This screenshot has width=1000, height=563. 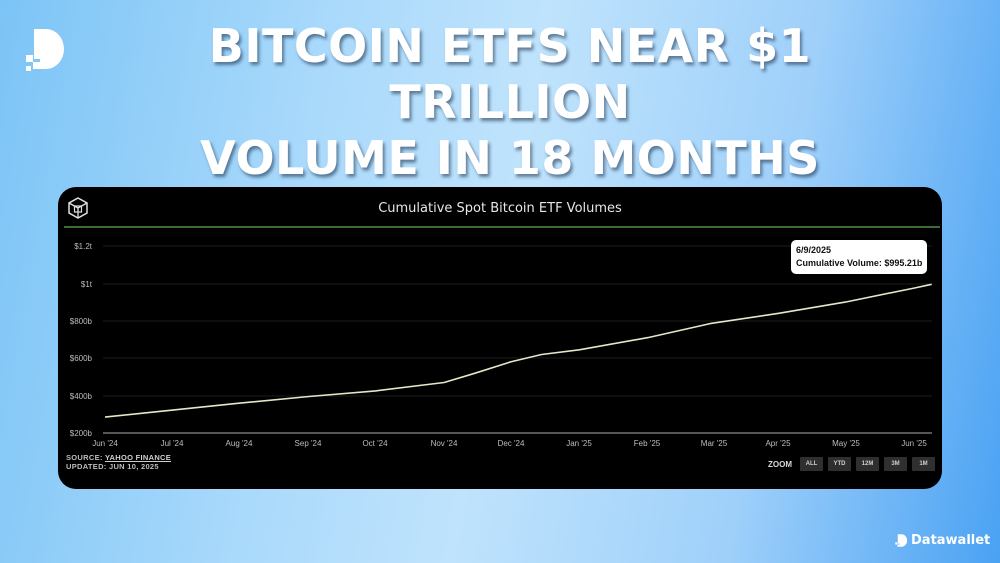 I want to click on zoom-ytd-button: YTD, so click(x=839, y=464).